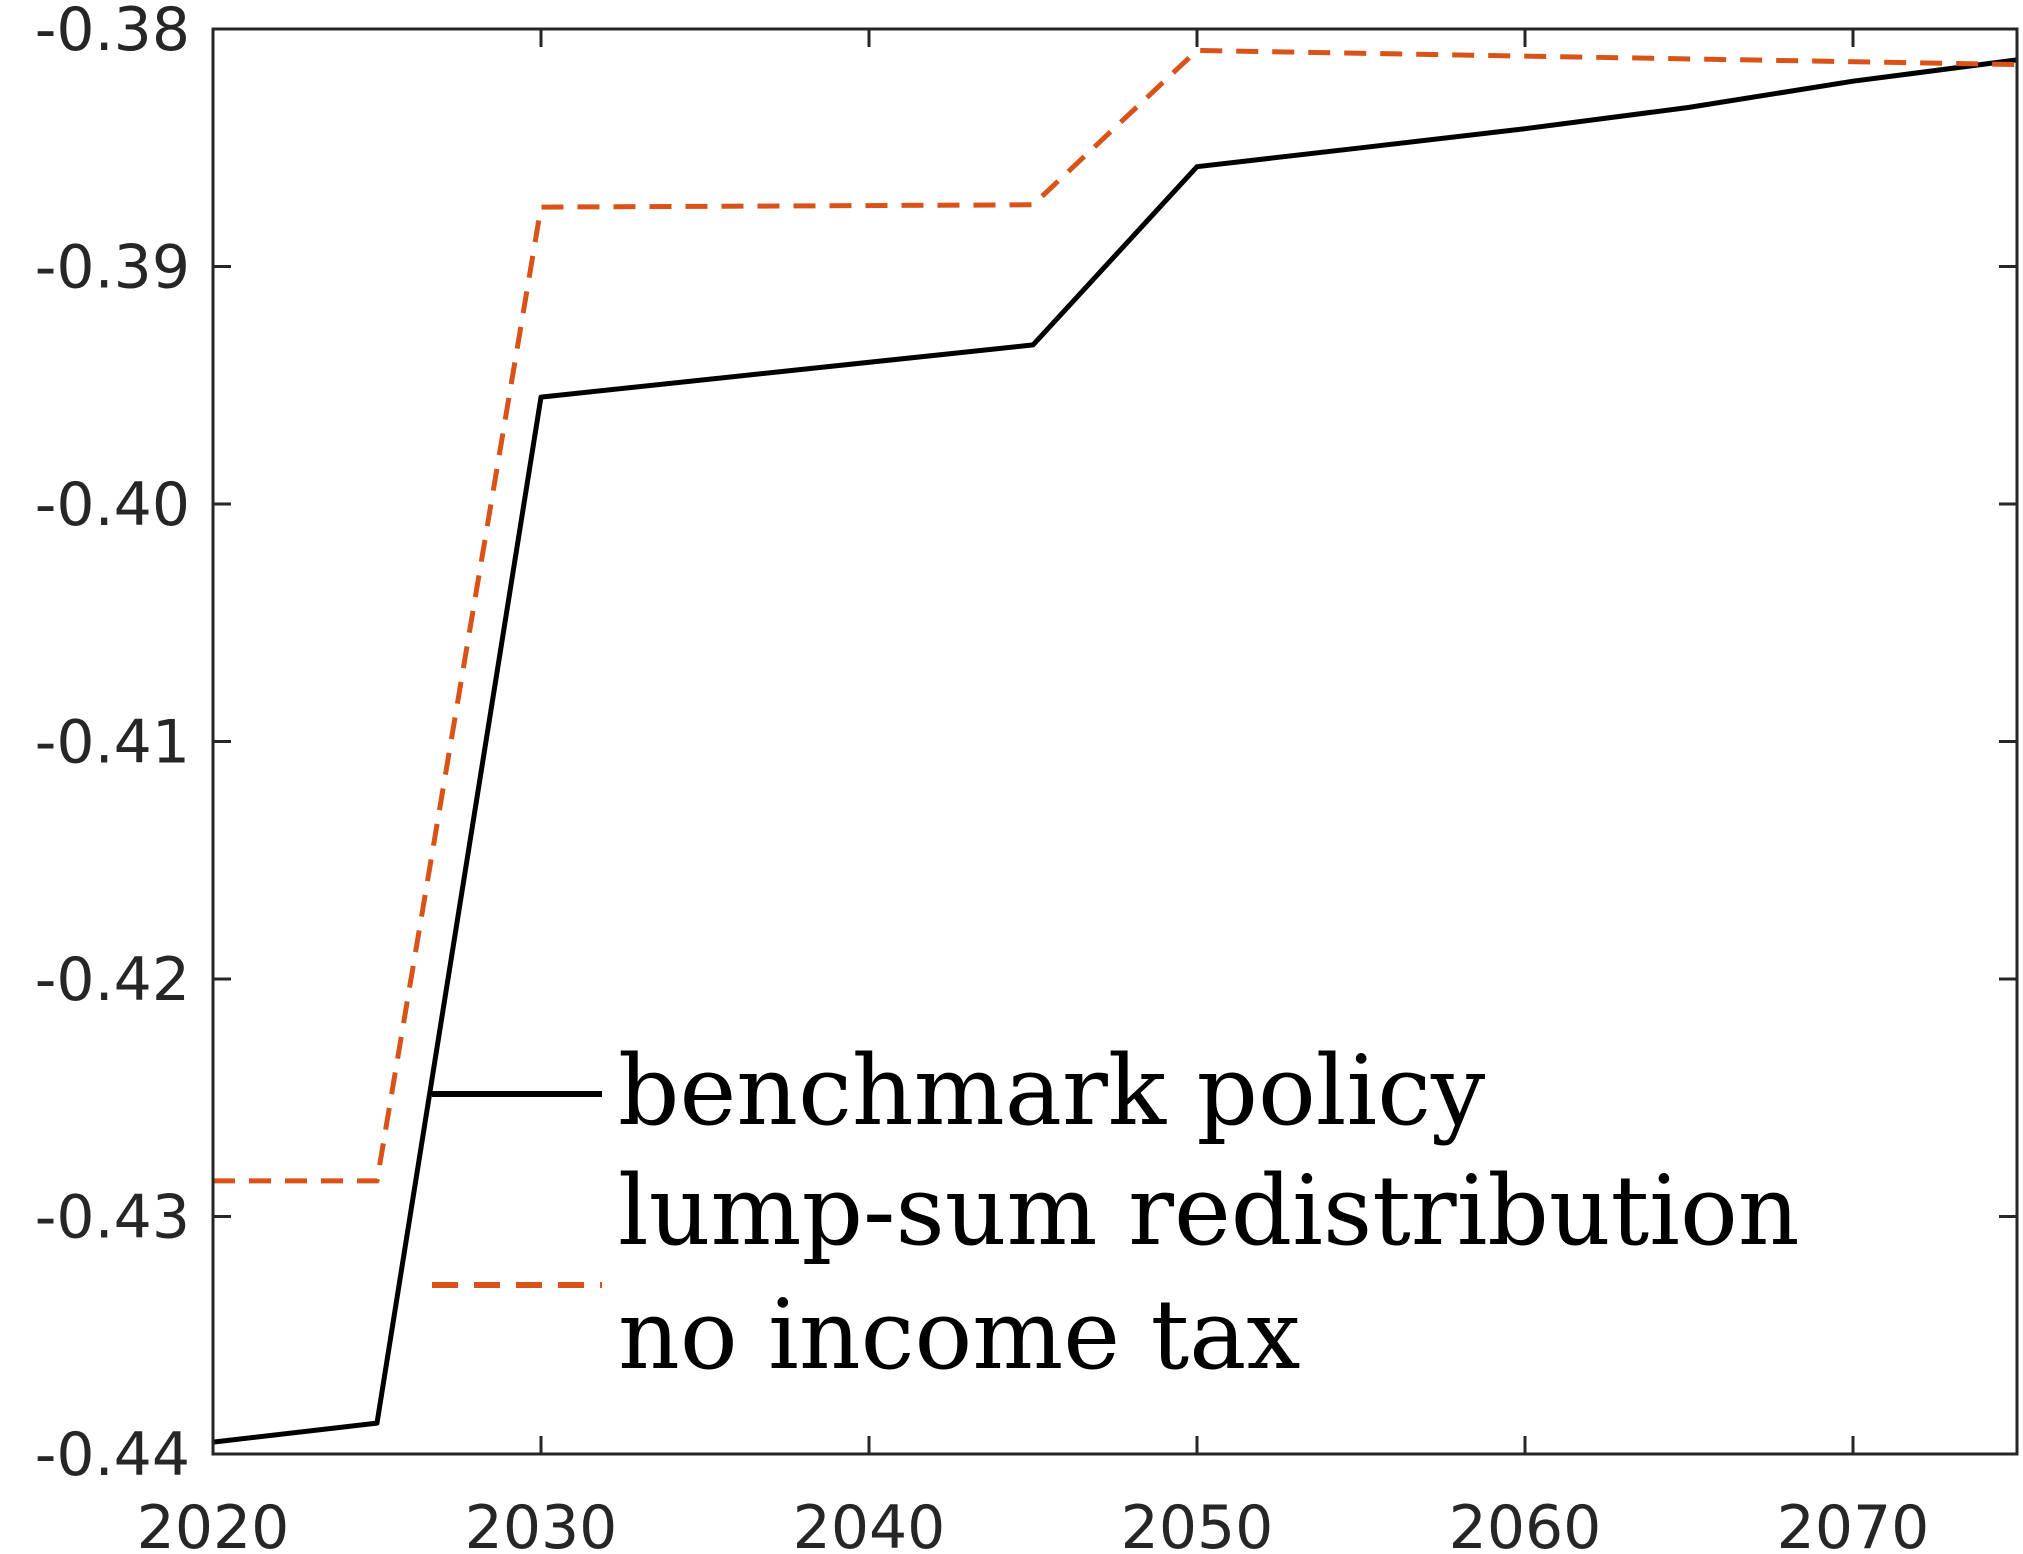  What do you see at coordinates (112, 1218) in the screenshot?
I see `y-tick-label: -0.43` at bounding box center [112, 1218].